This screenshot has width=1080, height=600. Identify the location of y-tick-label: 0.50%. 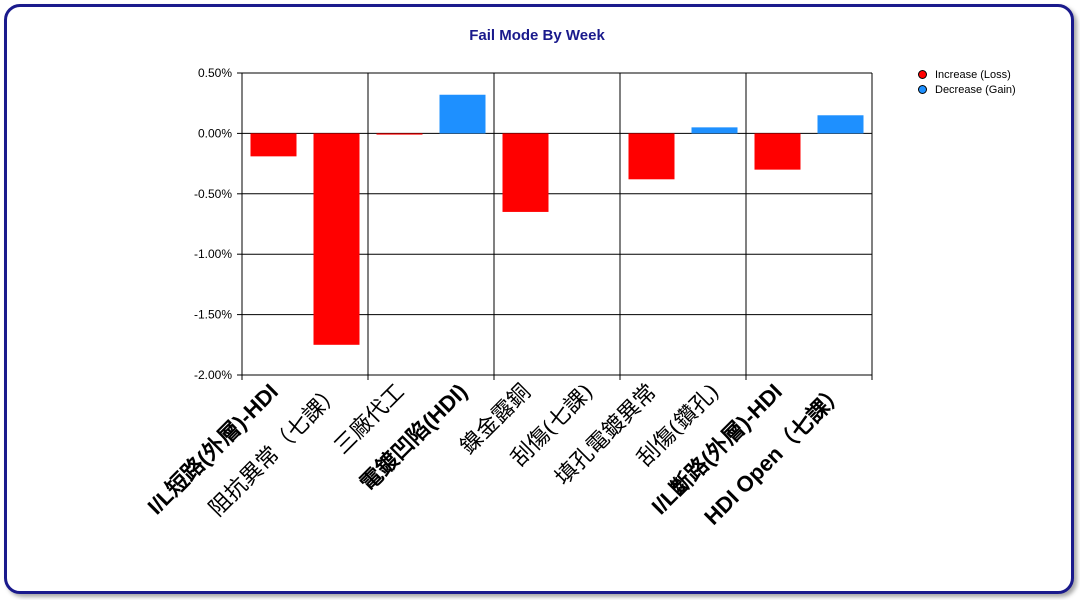
(215, 73).